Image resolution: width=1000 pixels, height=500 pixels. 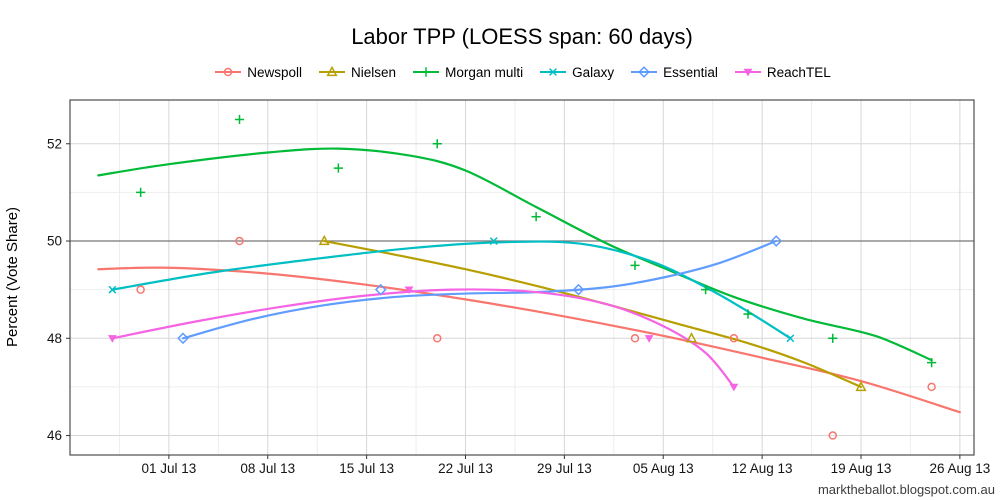 I want to click on legend-label: Essential, so click(x=690, y=72).